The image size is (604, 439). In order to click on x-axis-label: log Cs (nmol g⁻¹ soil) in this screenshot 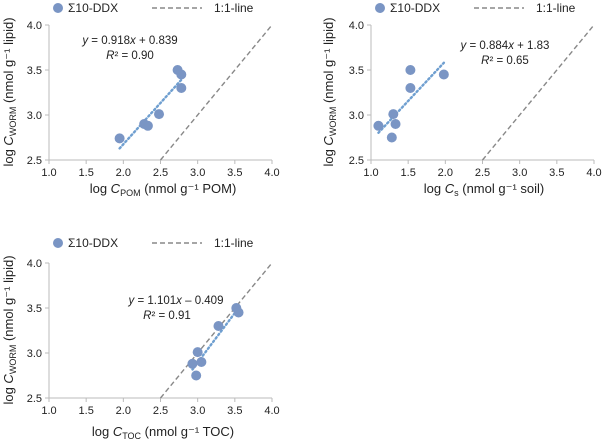, I will do `click(484, 189)`.